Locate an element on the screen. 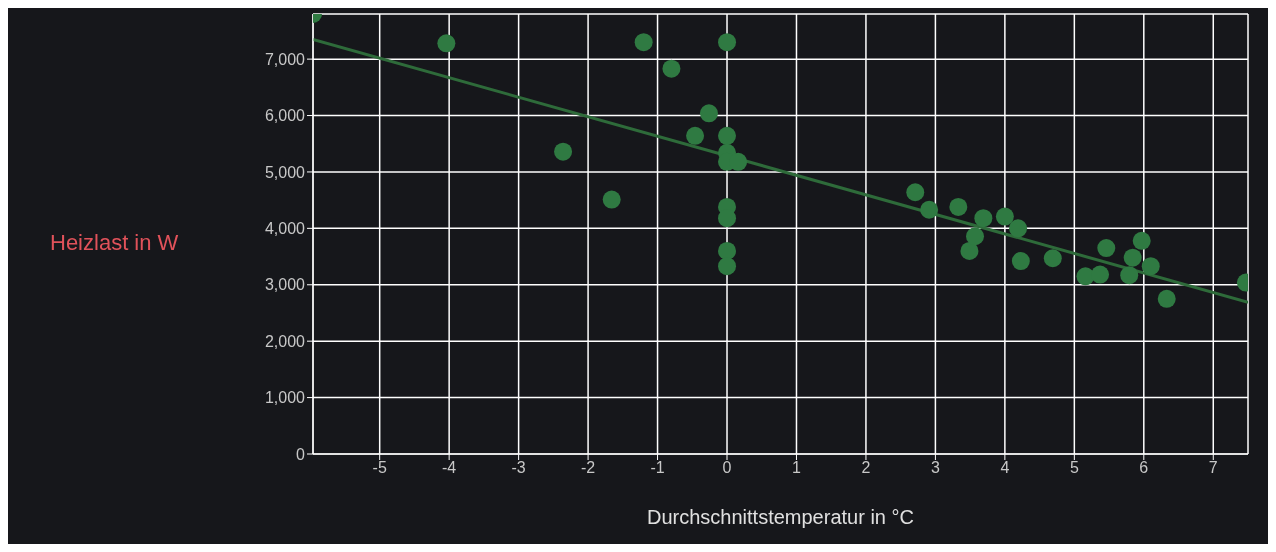  x-tick-label: -1 is located at coordinates (657, 468).